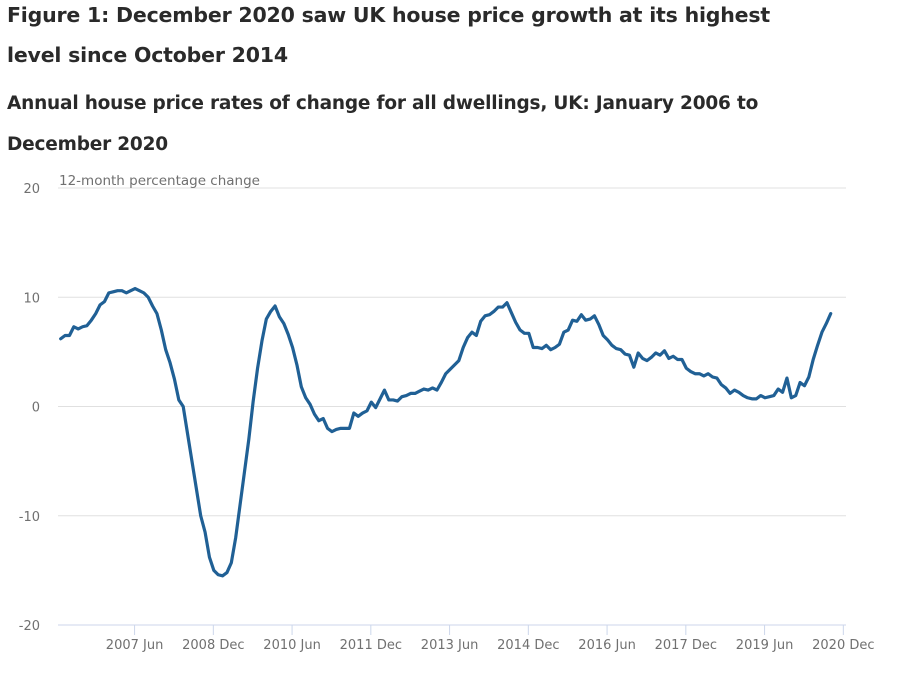 Image resolution: width=902 pixels, height=692 pixels. Describe the element at coordinates (686, 645) in the screenshot. I see `x-tick-label: 2017 Dec` at that location.